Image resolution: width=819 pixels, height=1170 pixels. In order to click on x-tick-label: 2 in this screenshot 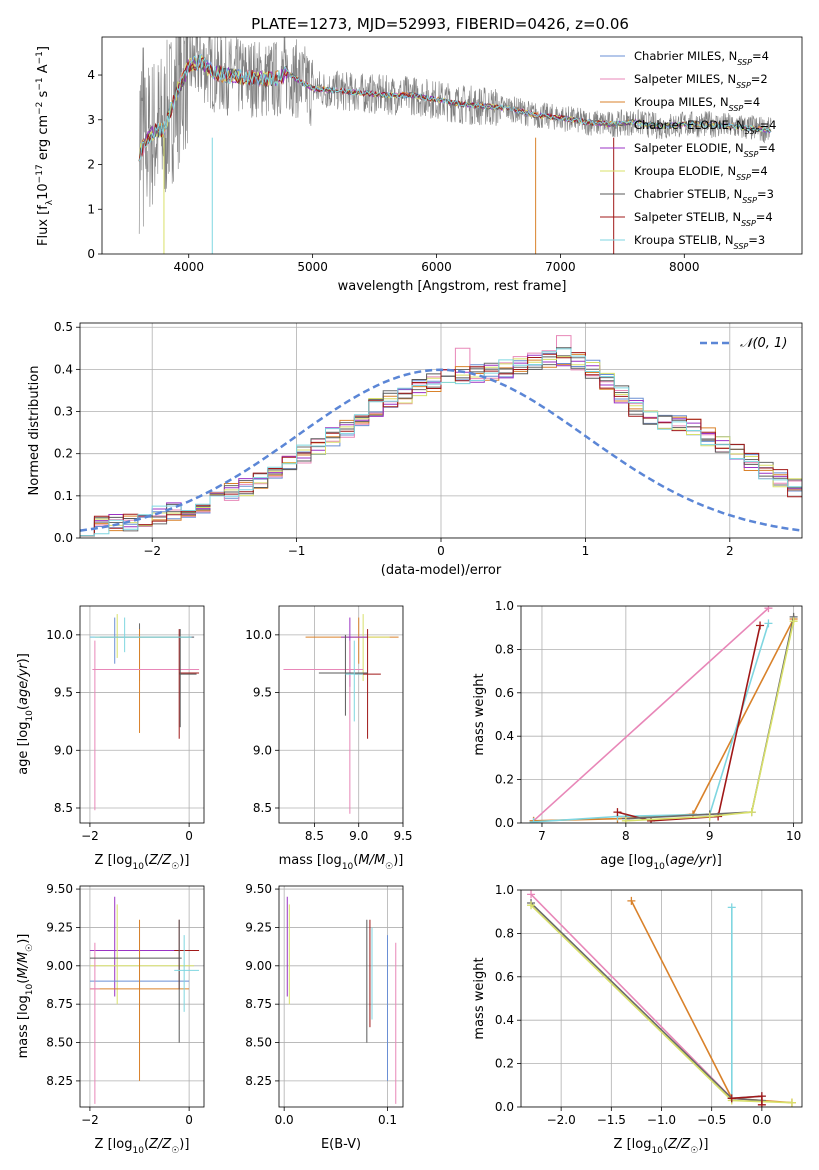, I will do `click(730, 551)`.